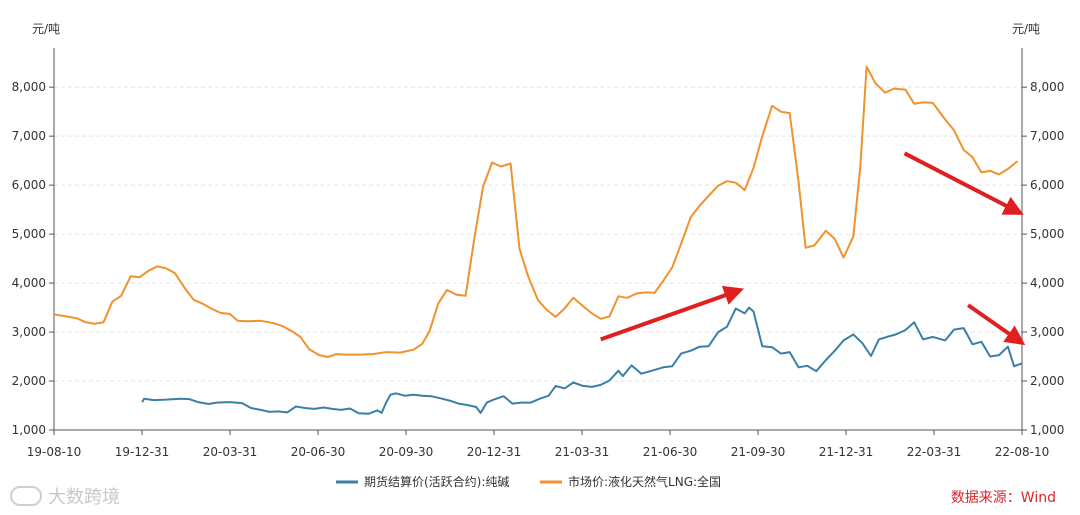  What do you see at coordinates (582, 452) in the screenshot?
I see `x-tick-label: 21-03-31` at bounding box center [582, 452].